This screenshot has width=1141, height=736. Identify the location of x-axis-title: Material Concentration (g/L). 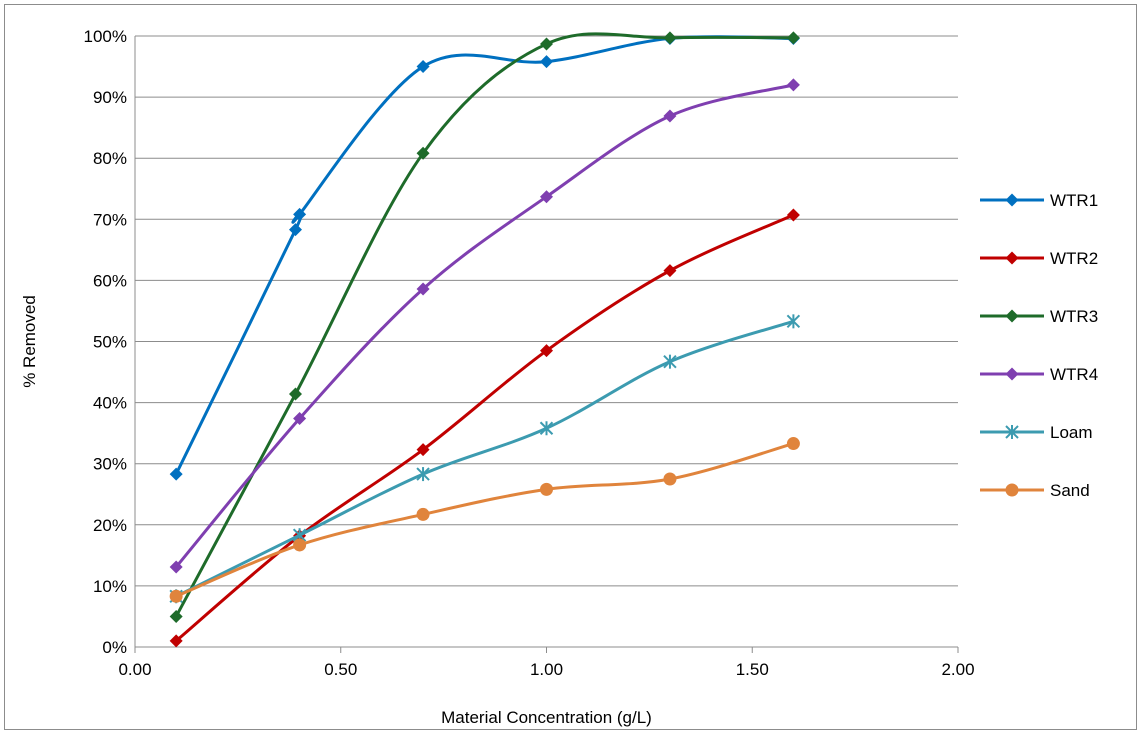
(546, 717).